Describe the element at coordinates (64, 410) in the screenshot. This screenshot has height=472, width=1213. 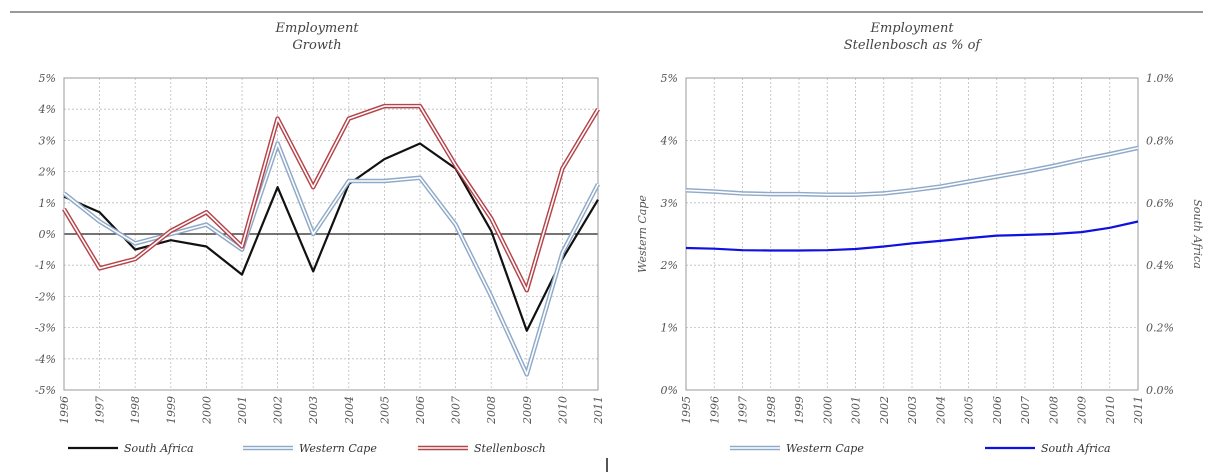
I see `left-x-tick: 1996` at that location.